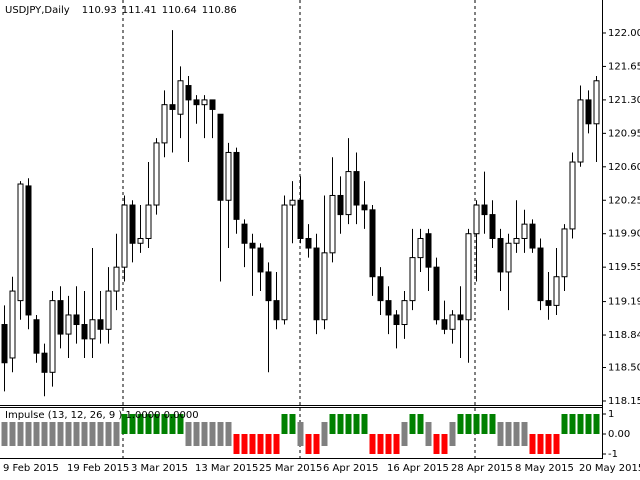  Describe the element at coordinates (624, 66) in the screenshot. I see `y-tick-label: 121.65` at that location.